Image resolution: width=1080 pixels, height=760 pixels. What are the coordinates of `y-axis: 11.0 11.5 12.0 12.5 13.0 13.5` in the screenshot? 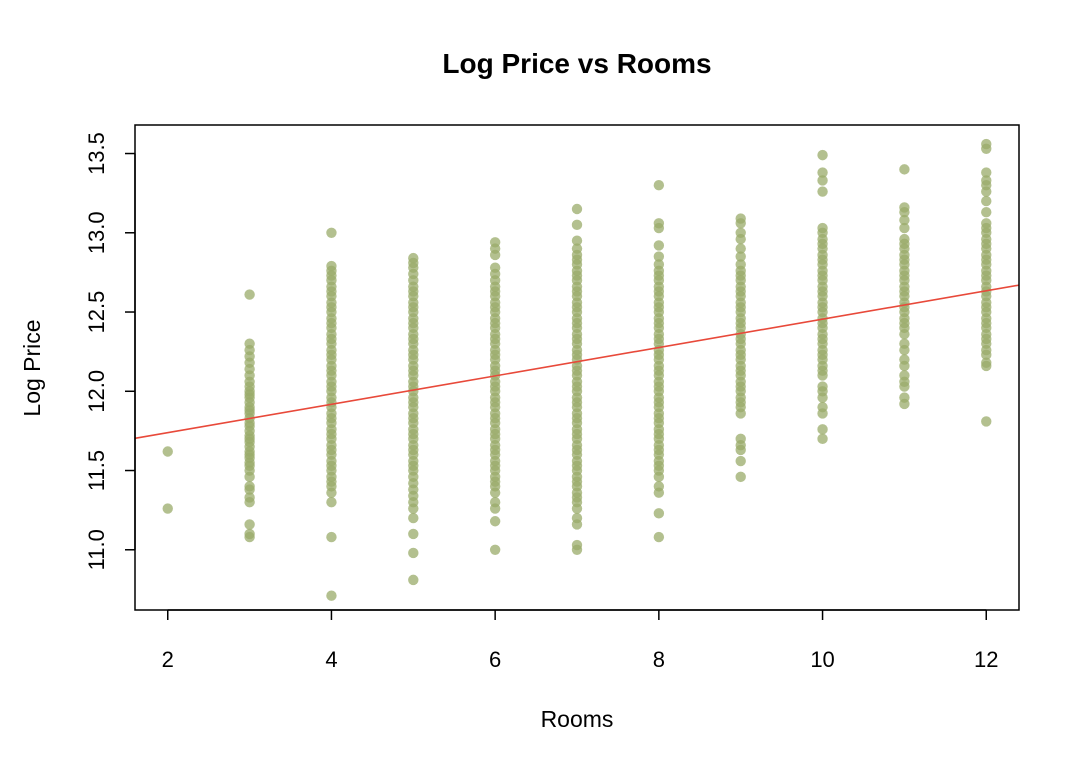 It's located at (110, 351).